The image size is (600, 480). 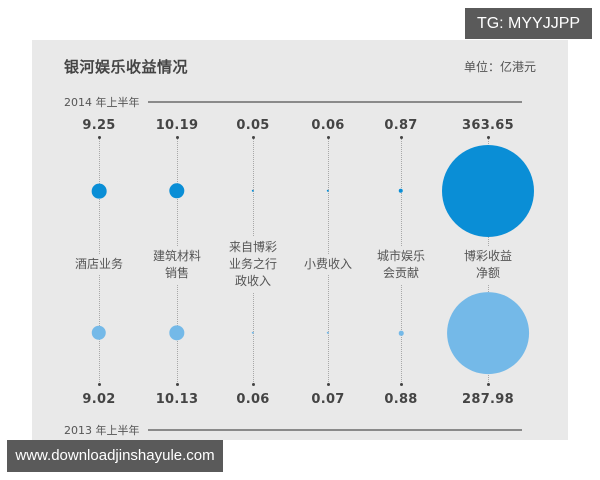 What do you see at coordinates (177, 399) in the screenshot?
I see `value-2013: 10.13` at bounding box center [177, 399].